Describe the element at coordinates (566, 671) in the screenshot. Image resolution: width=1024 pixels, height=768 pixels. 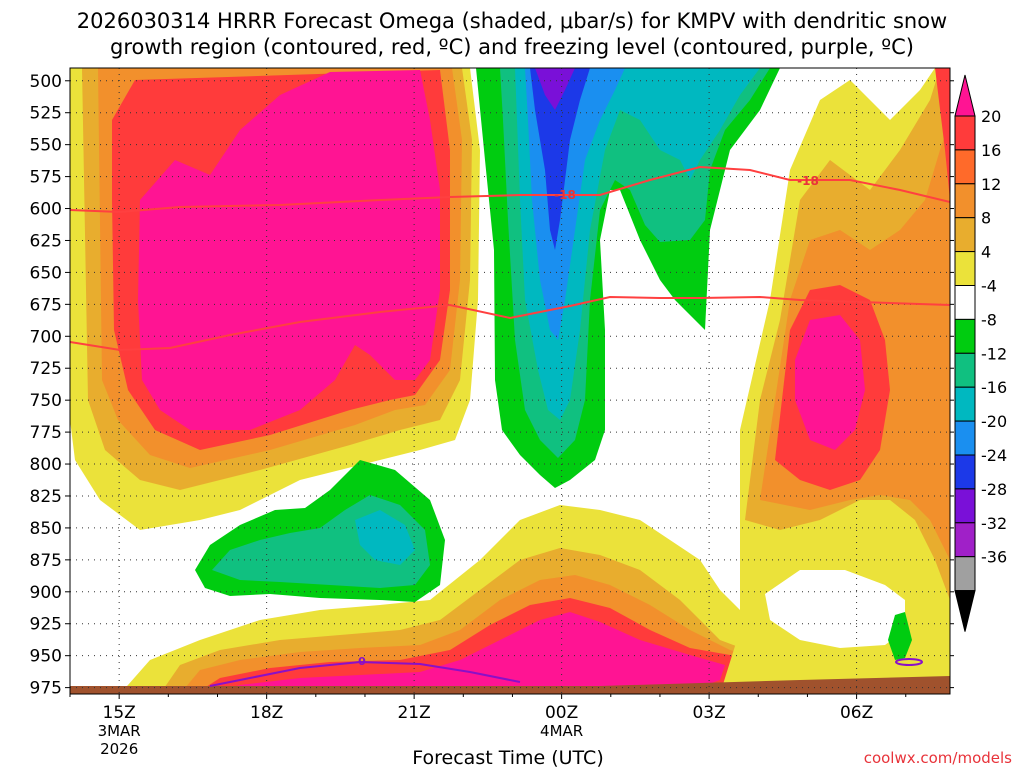
I see `freezing-level-contours: 0` at that location.